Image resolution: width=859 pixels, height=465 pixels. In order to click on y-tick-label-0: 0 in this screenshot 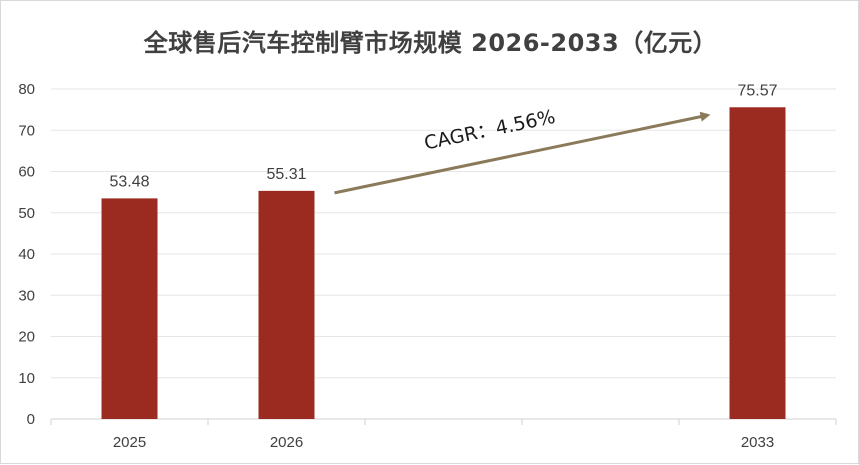, I will do `click(31, 419)`.